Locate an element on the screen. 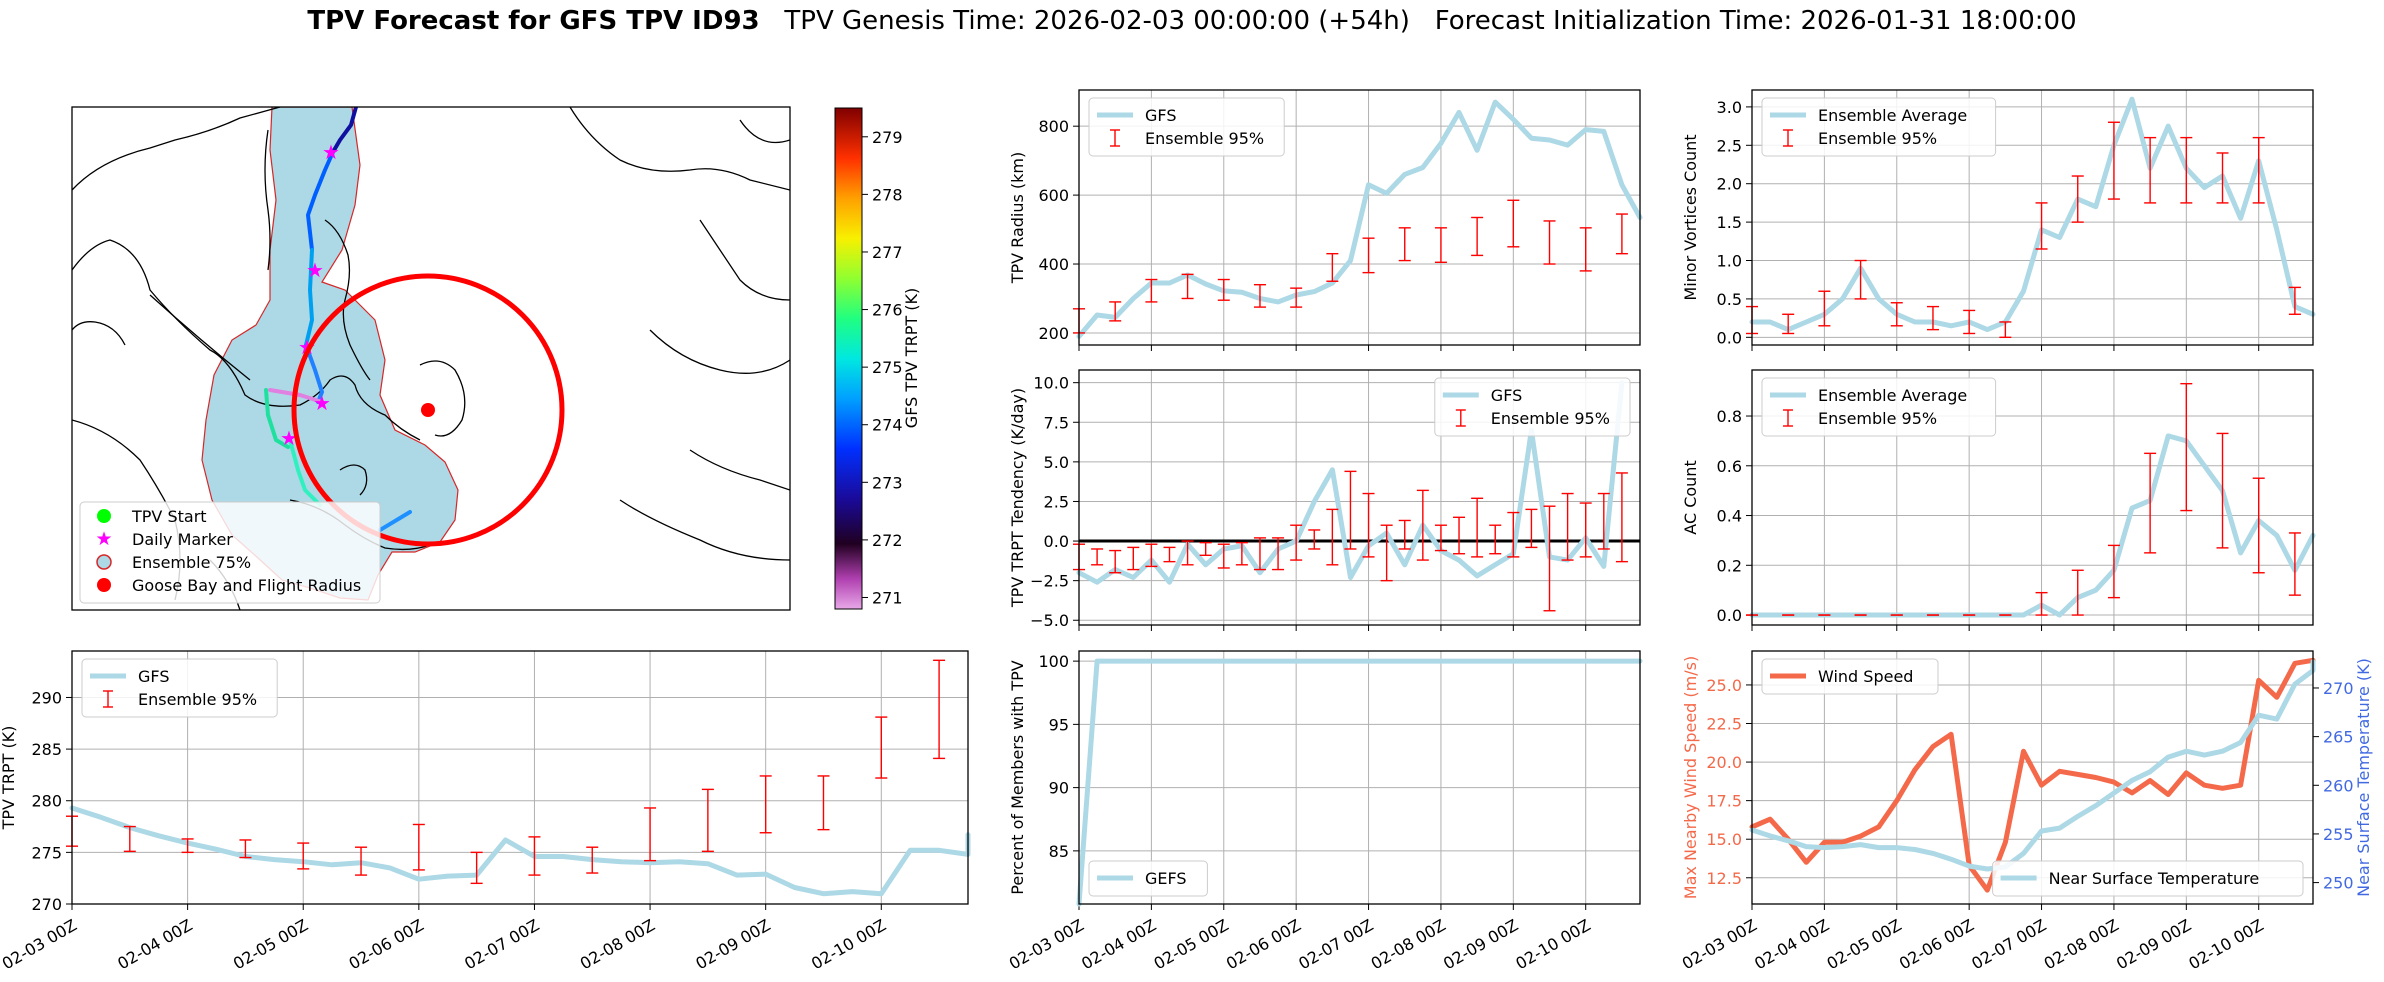 This screenshot has height=982, width=2384. y-tick-label: 275 is located at coordinates (46, 852).